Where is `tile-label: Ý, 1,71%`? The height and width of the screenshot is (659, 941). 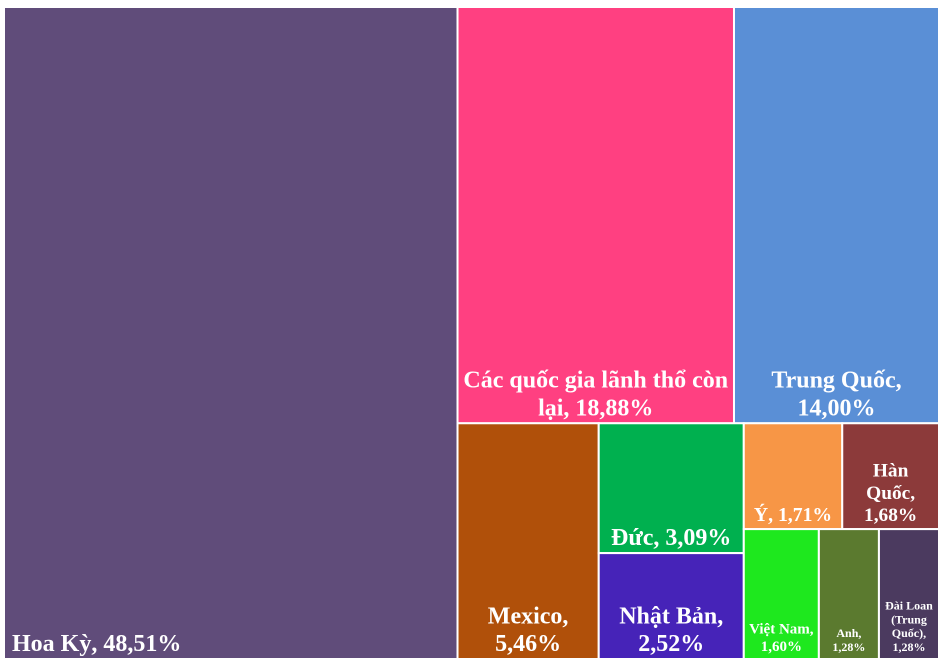 tile-label: Ý, 1,71% is located at coordinates (793, 515).